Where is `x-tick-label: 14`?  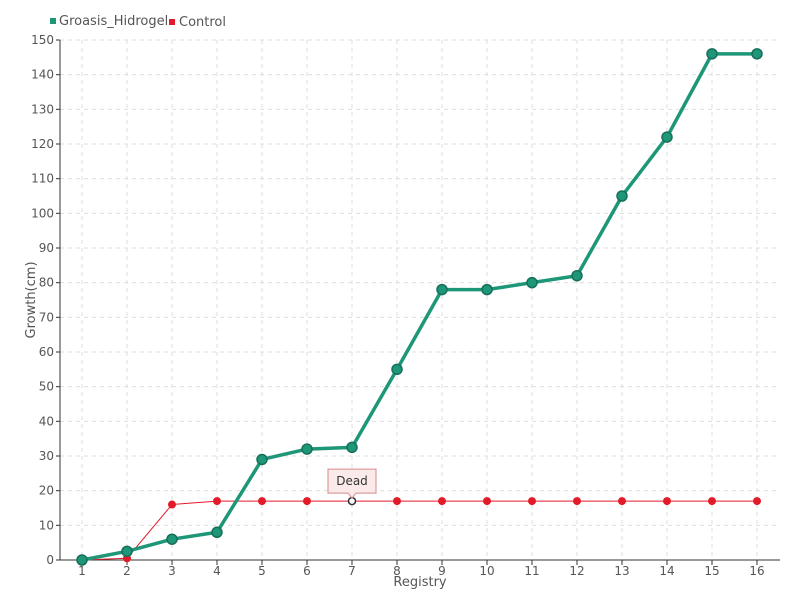
x-tick-label: 14 is located at coordinates (666, 571).